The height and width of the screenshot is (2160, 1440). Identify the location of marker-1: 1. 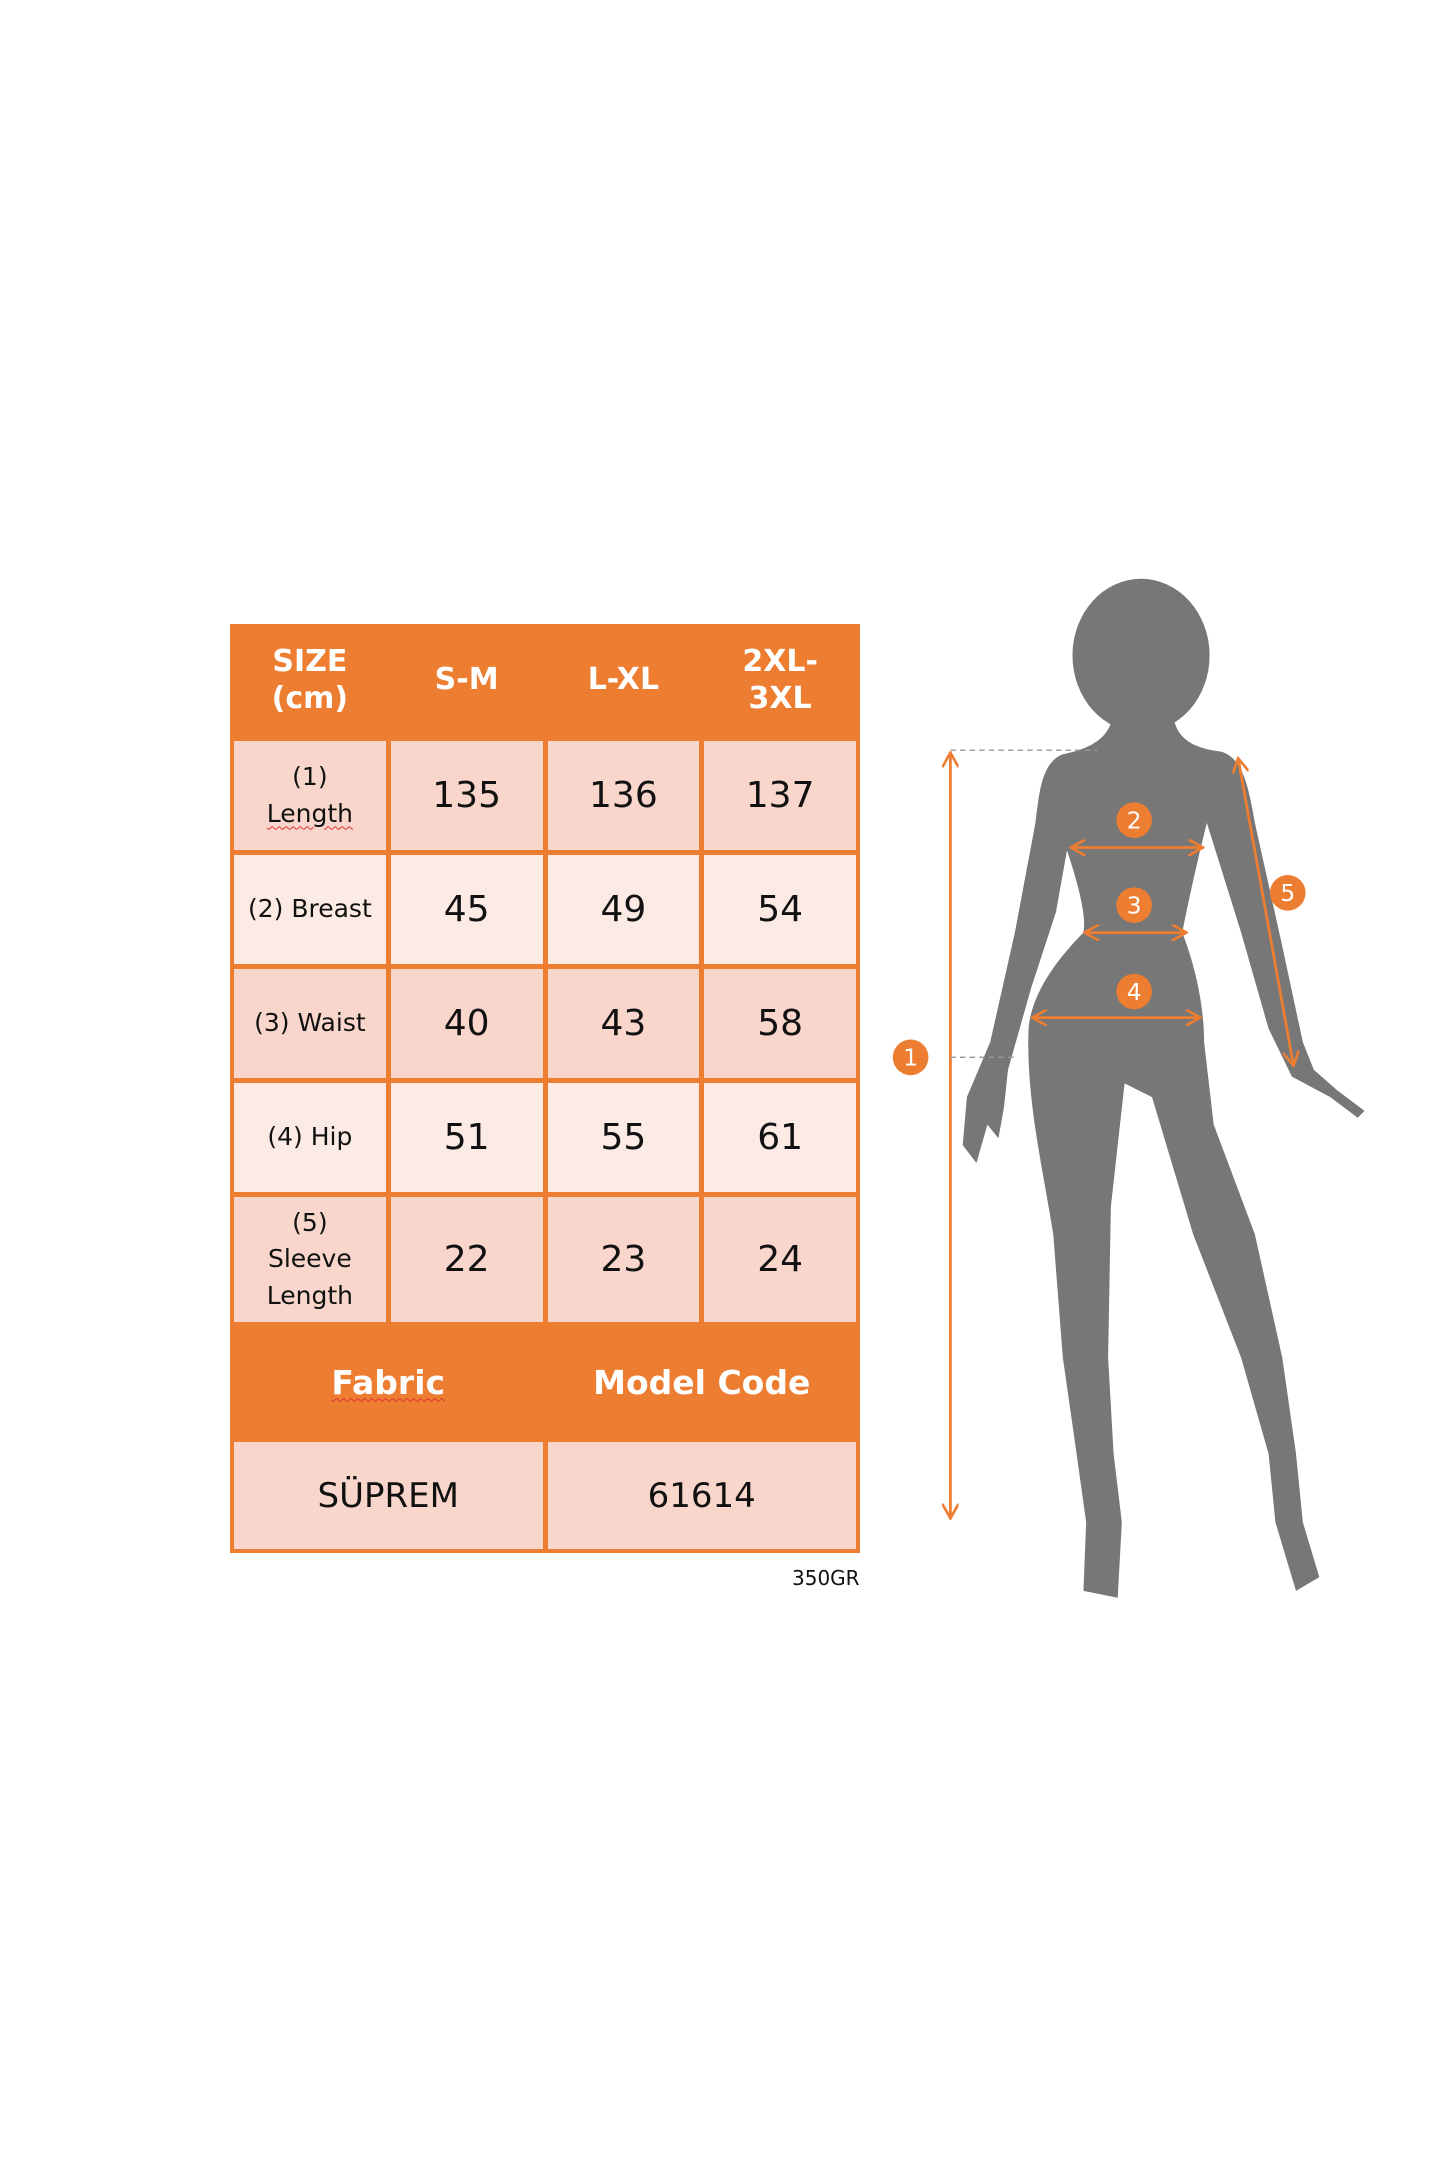
(910, 1057).